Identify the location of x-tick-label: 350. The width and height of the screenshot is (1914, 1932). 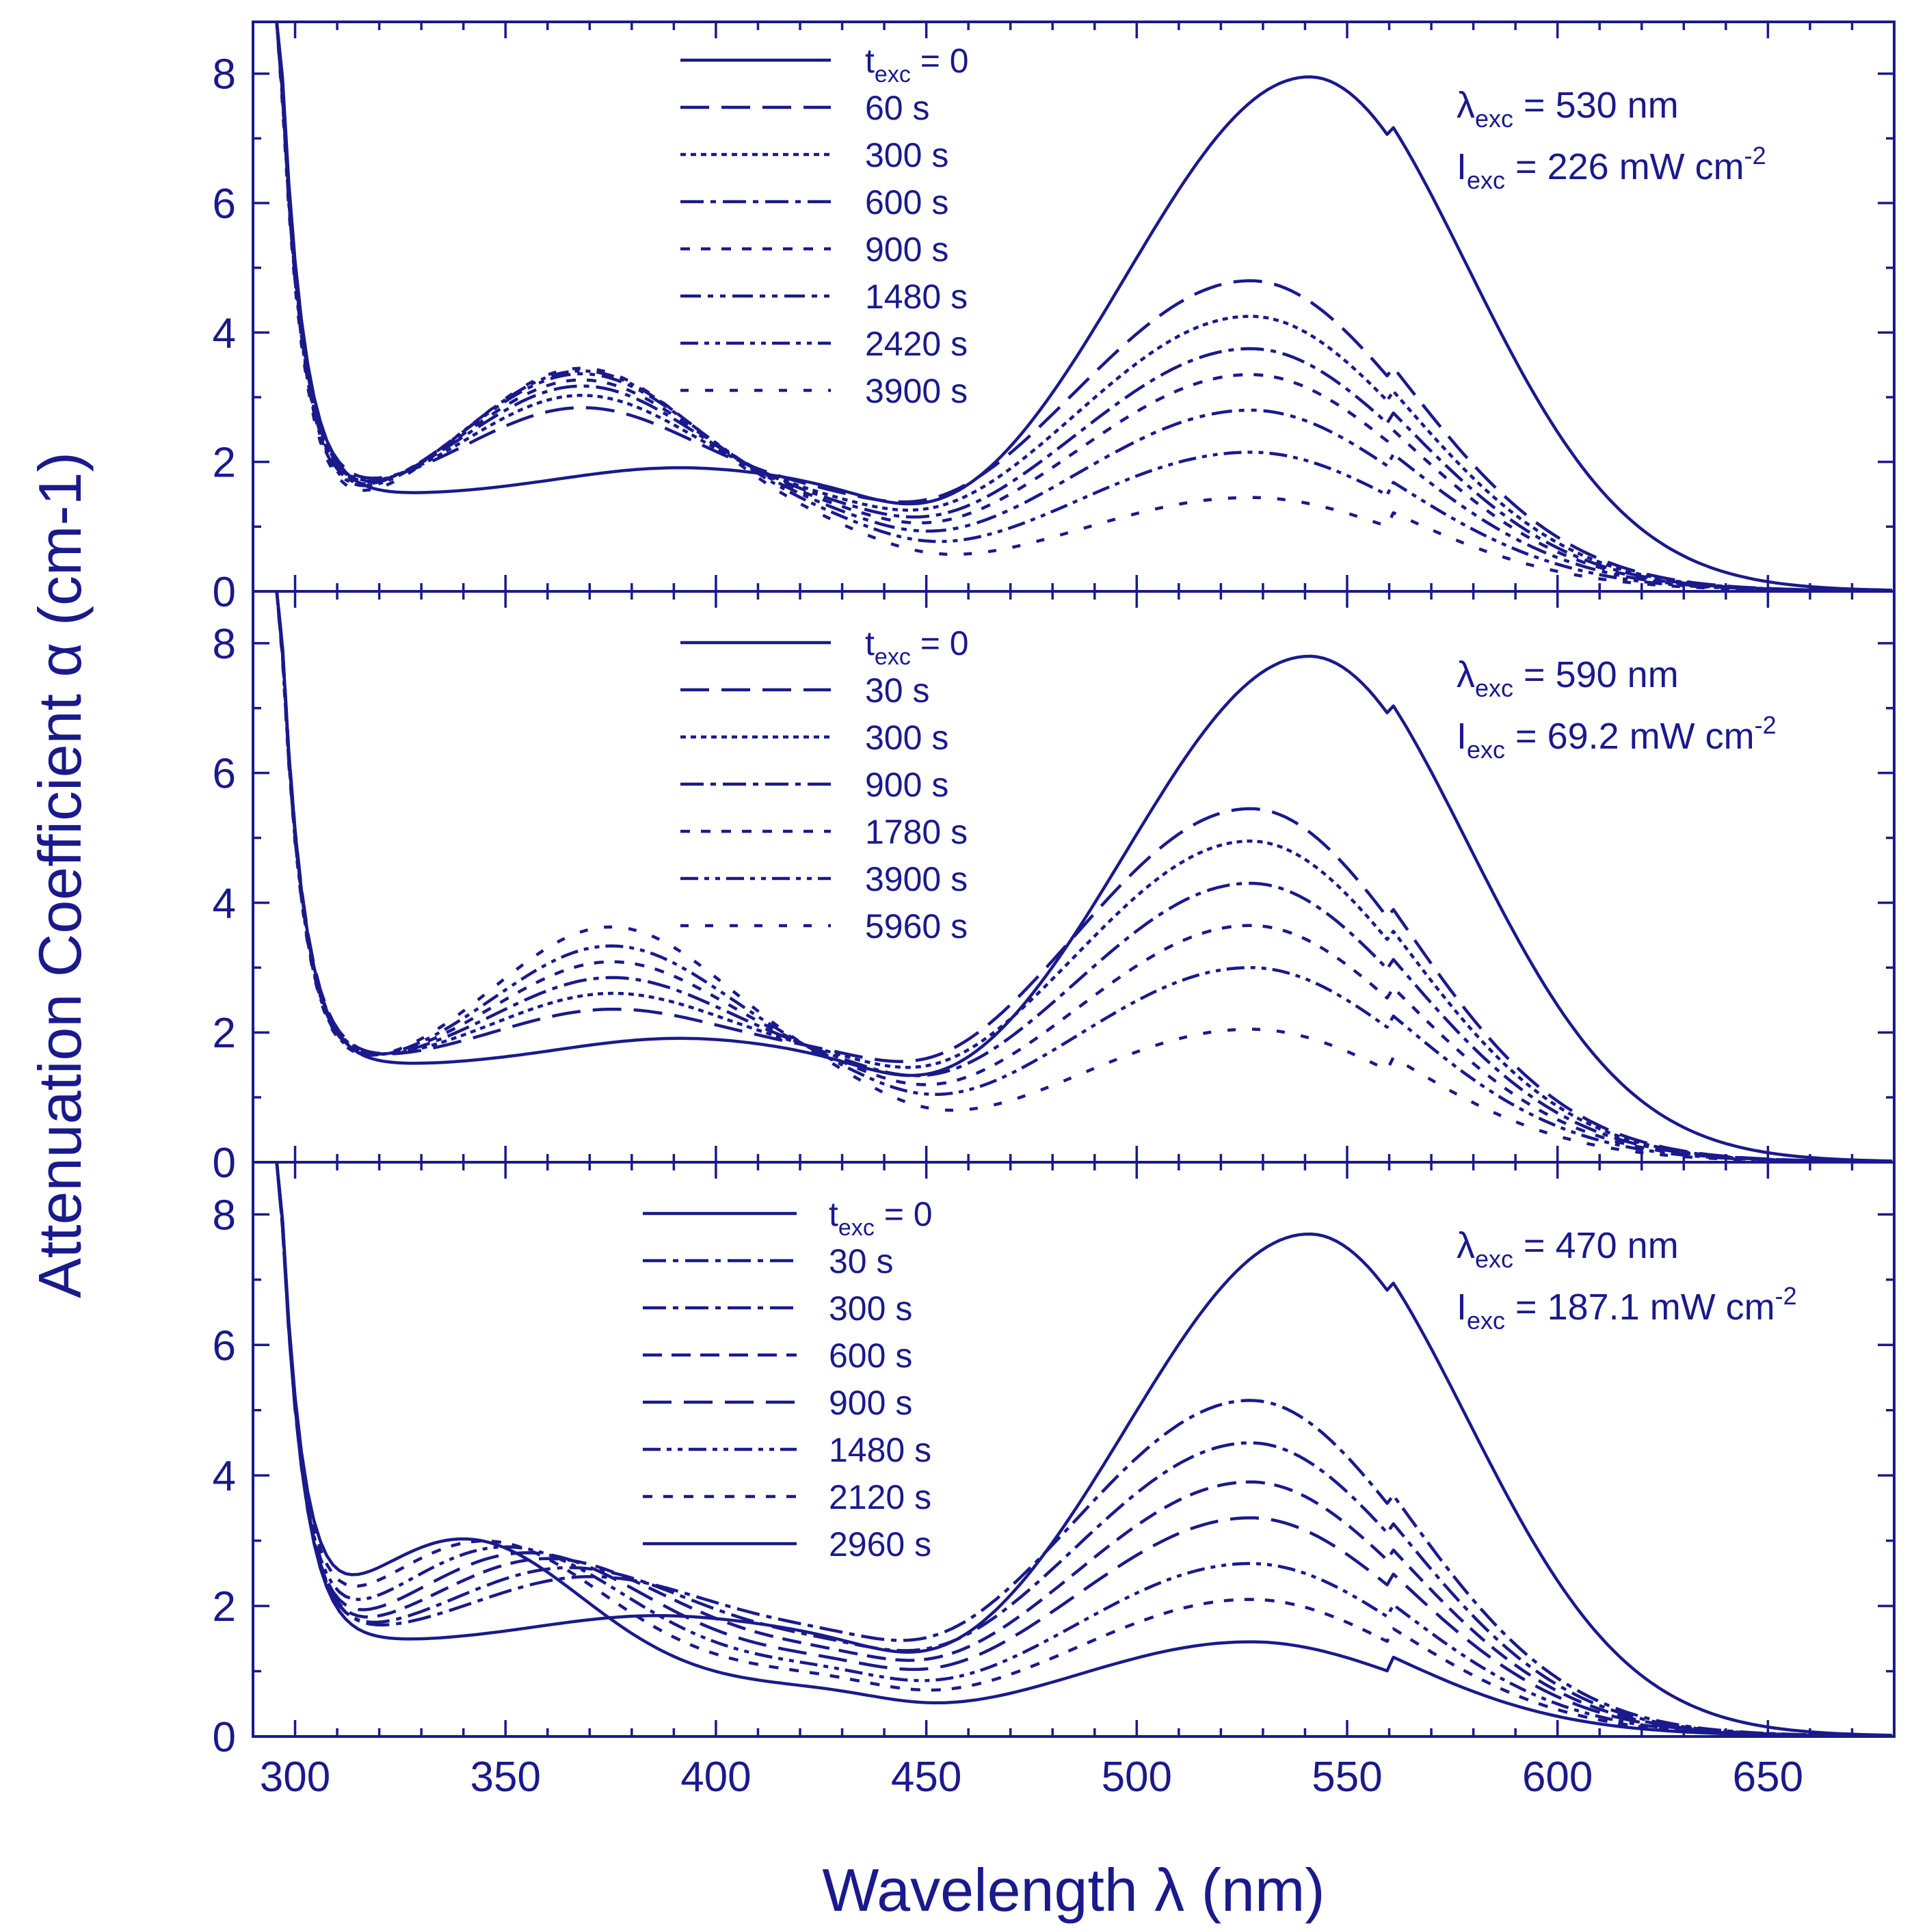
(505, 1777).